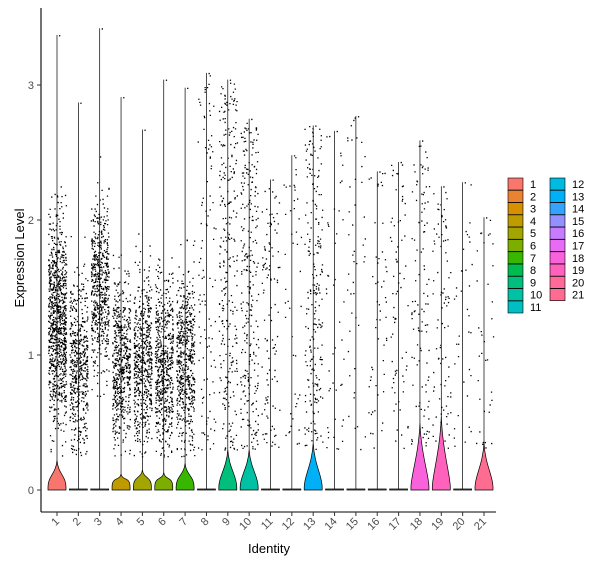 The width and height of the screenshot is (600, 568). Describe the element at coordinates (416, 524) in the screenshot. I see `x-tick-label: 18` at that location.